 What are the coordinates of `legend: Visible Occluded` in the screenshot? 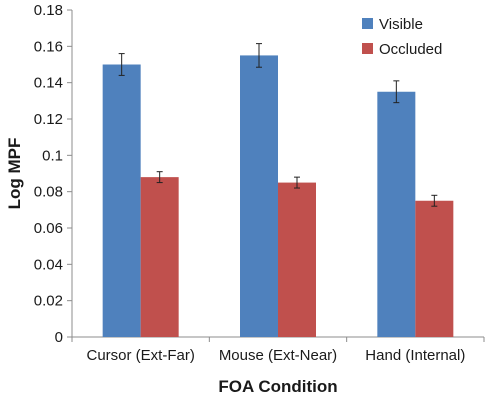 It's located at (402, 37).